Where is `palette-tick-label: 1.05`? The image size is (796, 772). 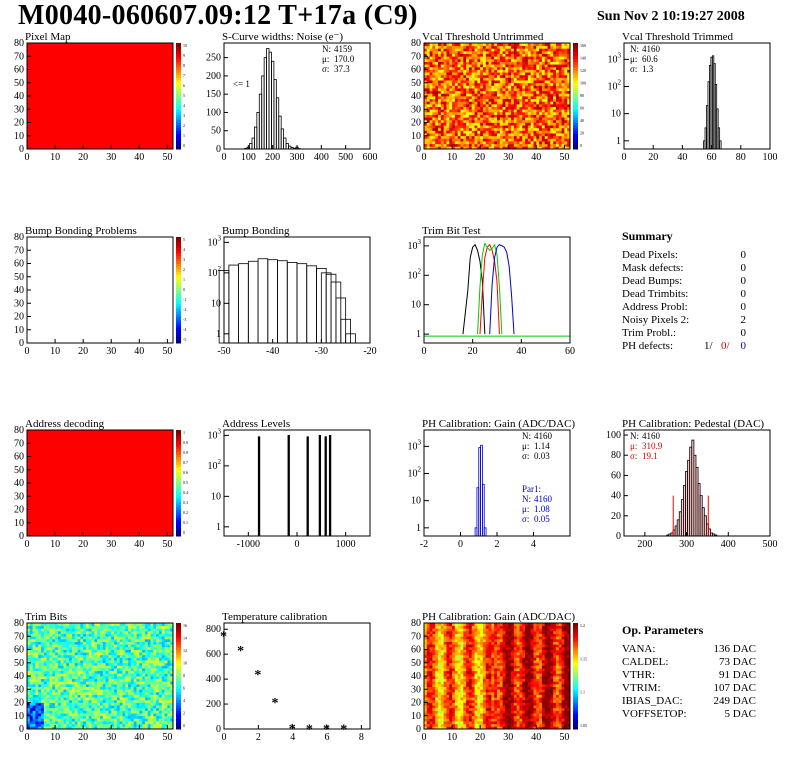
palette-tick-label: 1.05 is located at coordinates (583, 725).